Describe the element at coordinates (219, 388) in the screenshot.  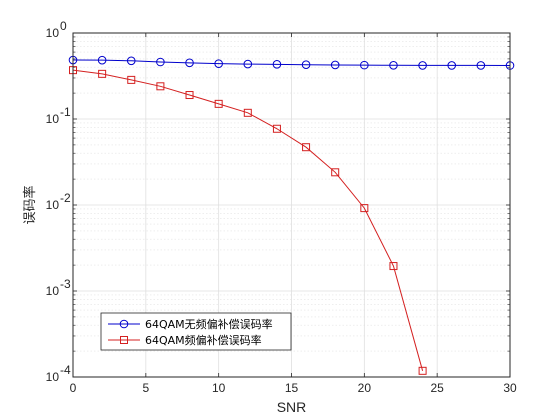
I see `x-tick-label: 10` at that location.